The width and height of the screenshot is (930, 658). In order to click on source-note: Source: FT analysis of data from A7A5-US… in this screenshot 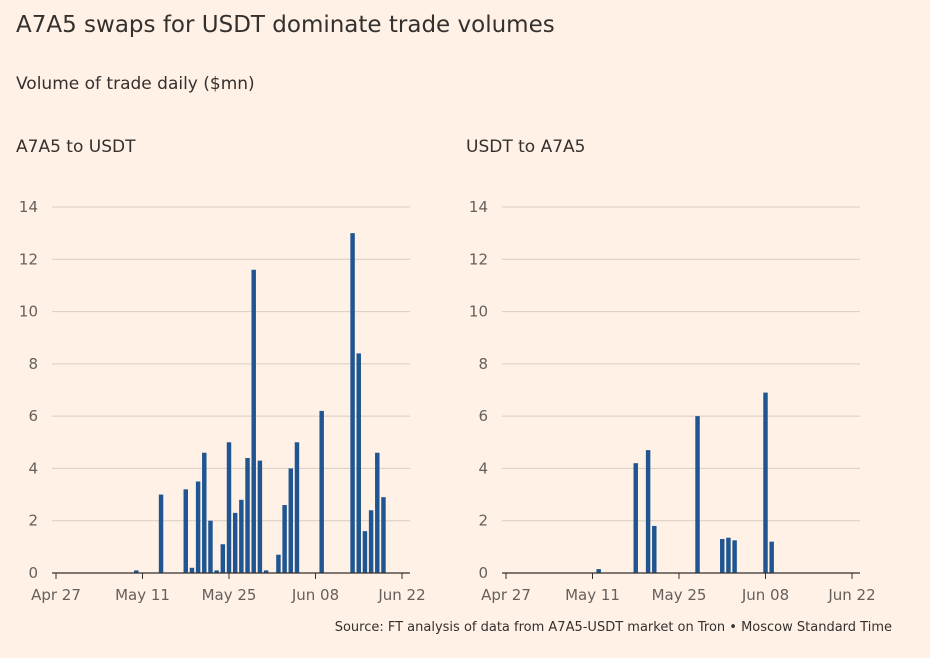, I will do `click(613, 627)`.